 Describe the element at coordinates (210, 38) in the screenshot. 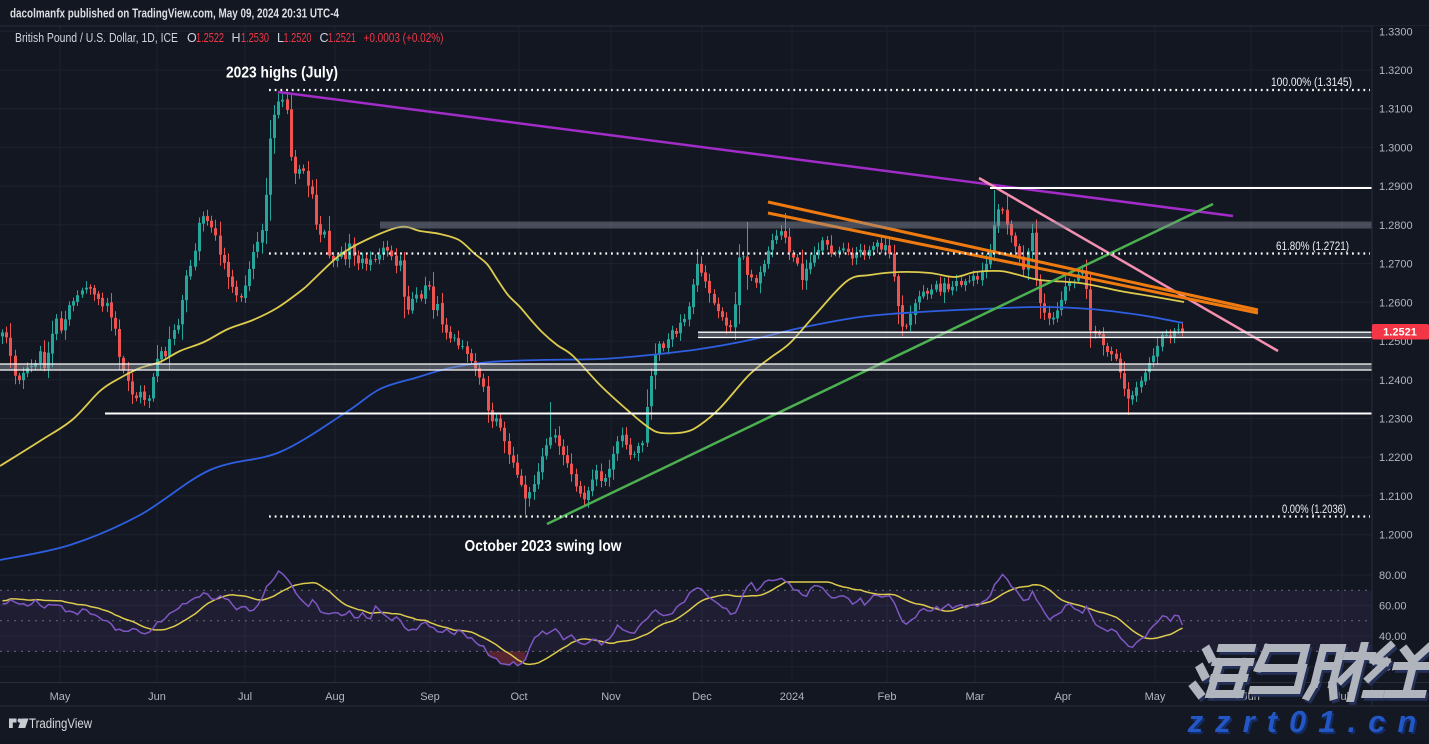

I see `svg-text: 1.2522` at that location.